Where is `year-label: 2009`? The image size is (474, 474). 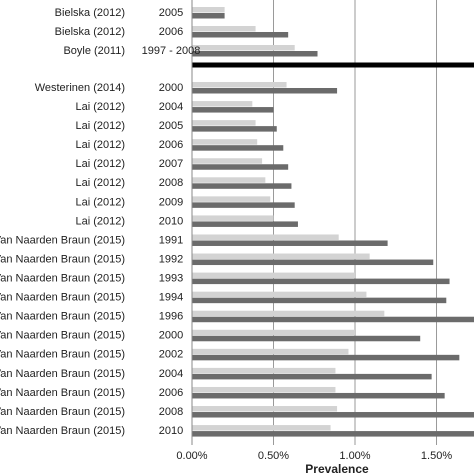 year-label: 2009 is located at coordinates (171, 202).